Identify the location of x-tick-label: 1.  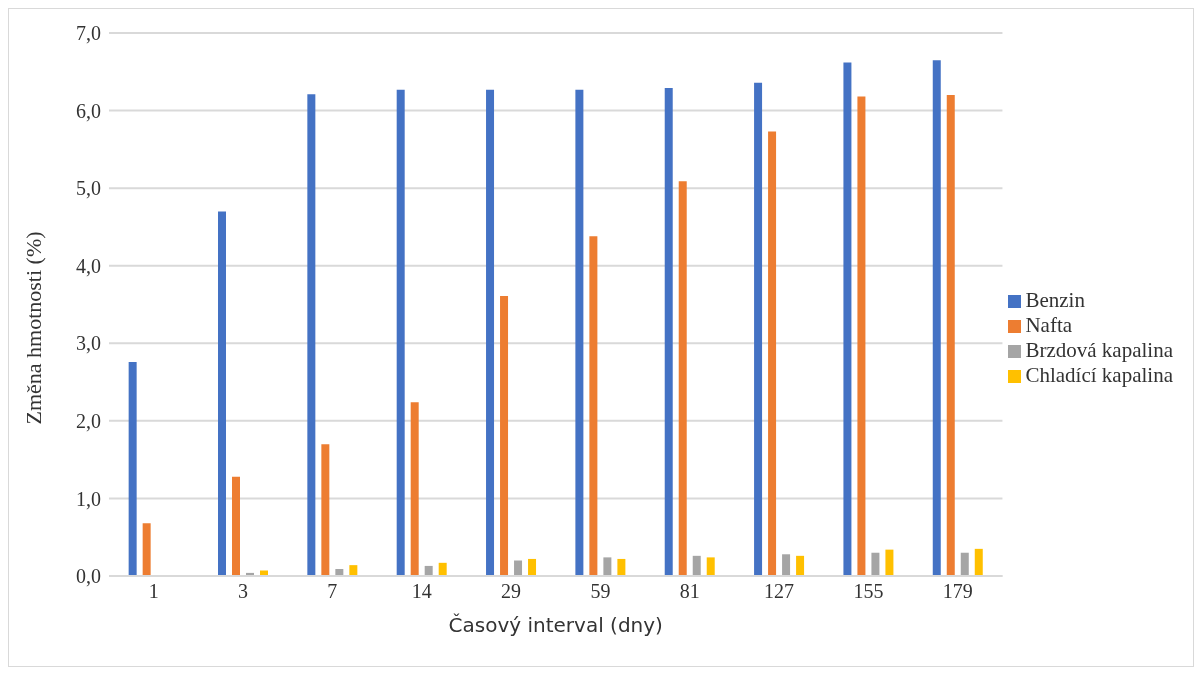
(153, 591).